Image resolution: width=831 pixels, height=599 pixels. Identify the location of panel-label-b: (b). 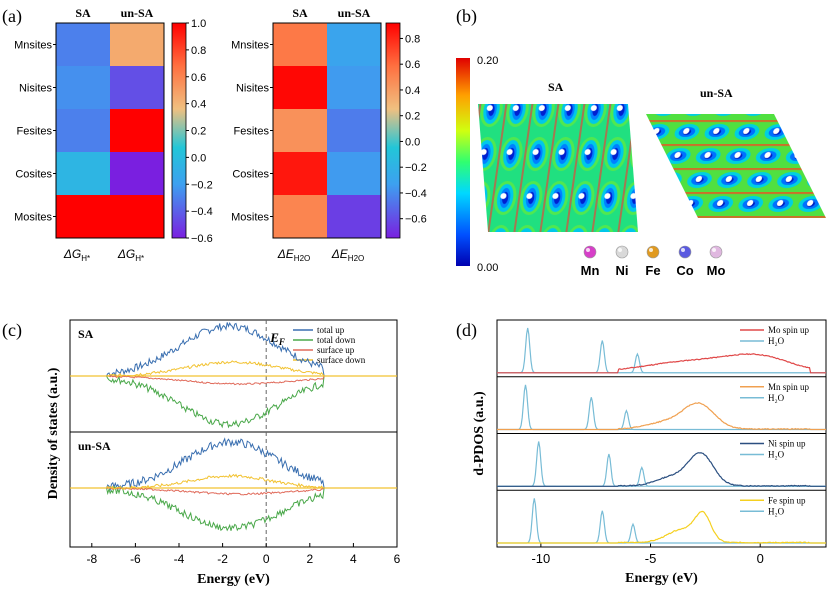
(466, 16).